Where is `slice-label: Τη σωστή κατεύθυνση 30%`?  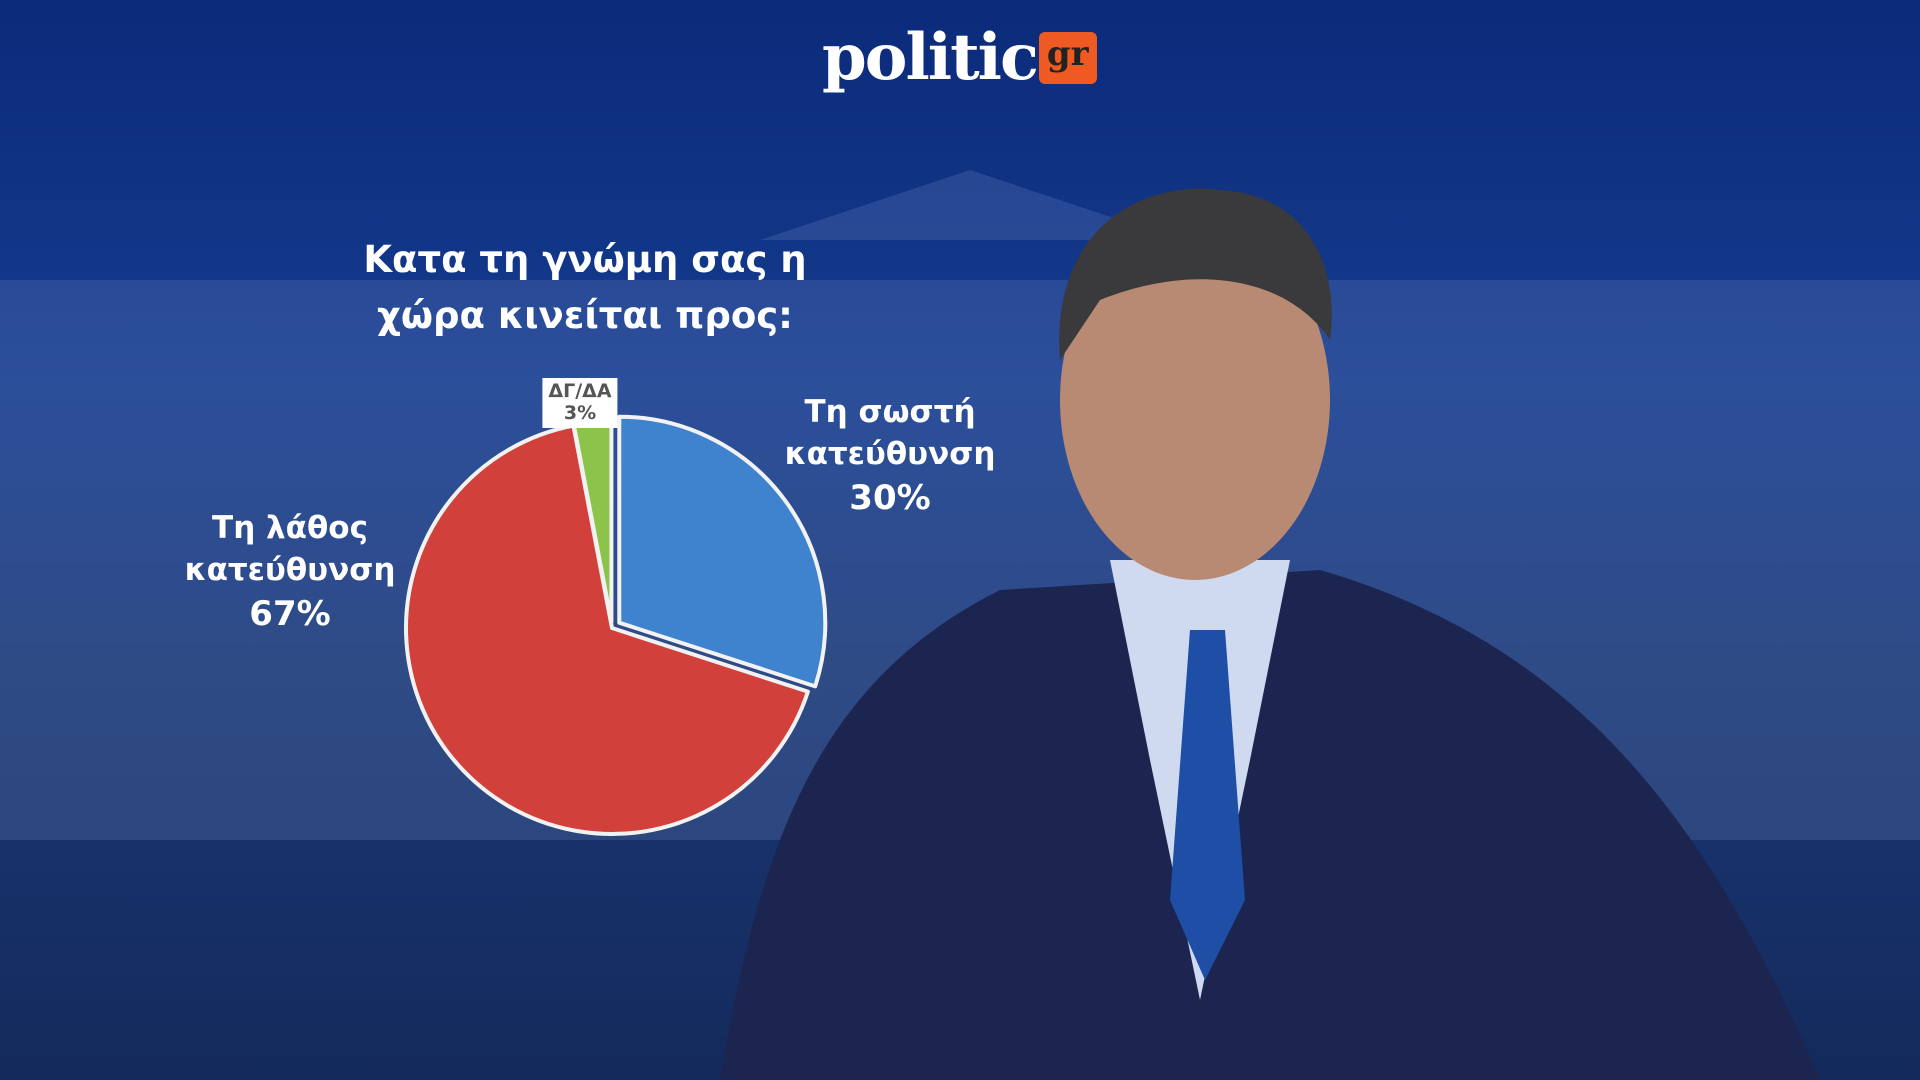 slice-label: Τη σωστή κατεύθυνση 30% is located at coordinates (890, 457).